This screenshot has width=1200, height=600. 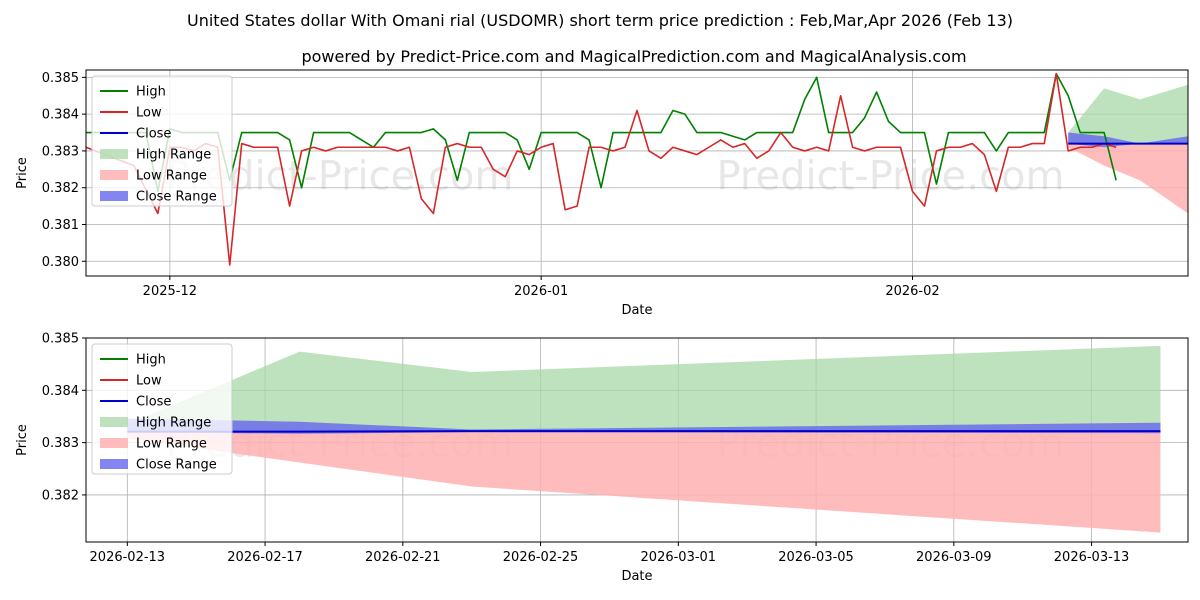 I want to click on x-tick-label: 2025-12, so click(x=170, y=291).